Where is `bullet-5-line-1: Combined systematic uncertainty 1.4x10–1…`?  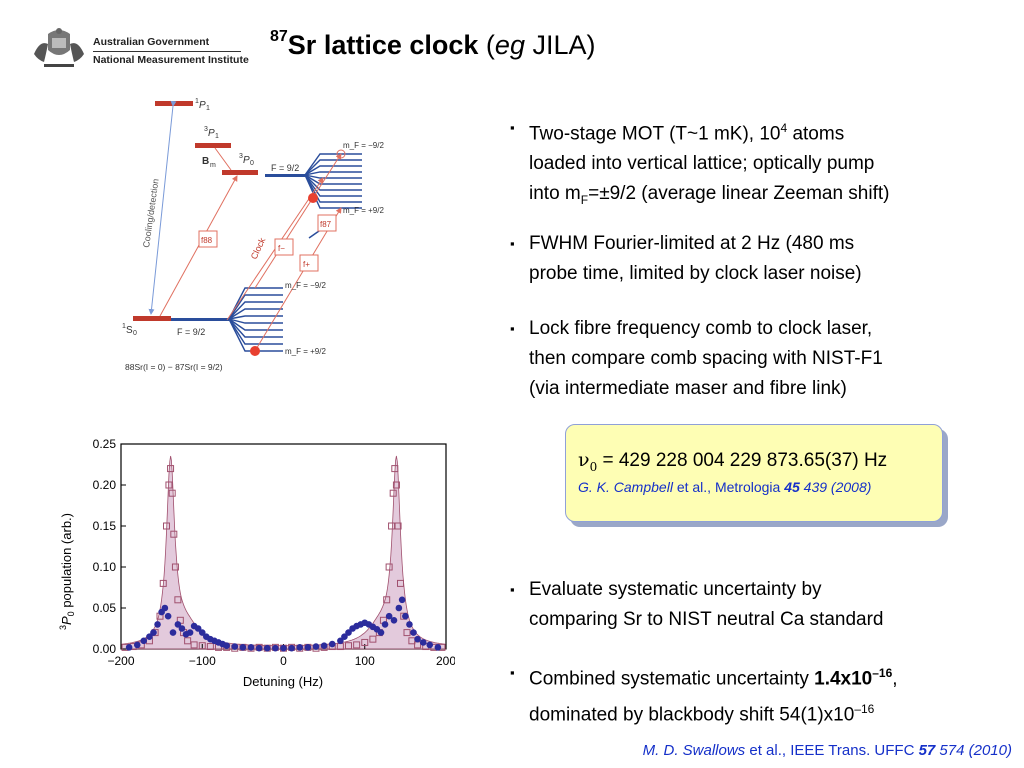 bullet-5-line-1: Combined systematic uncertainty 1.4x10–1… is located at coordinates (713, 678).